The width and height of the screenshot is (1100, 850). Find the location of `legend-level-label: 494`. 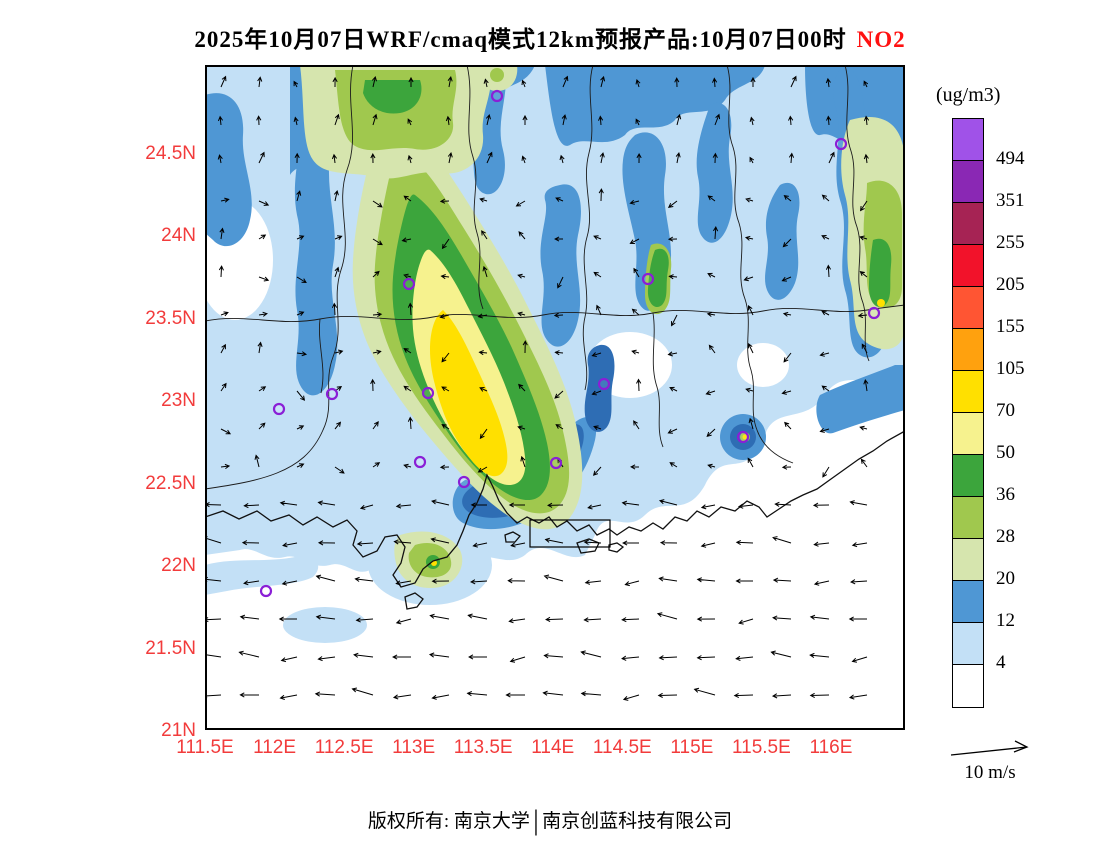

legend-level-label: 494 is located at coordinates (1010, 158).